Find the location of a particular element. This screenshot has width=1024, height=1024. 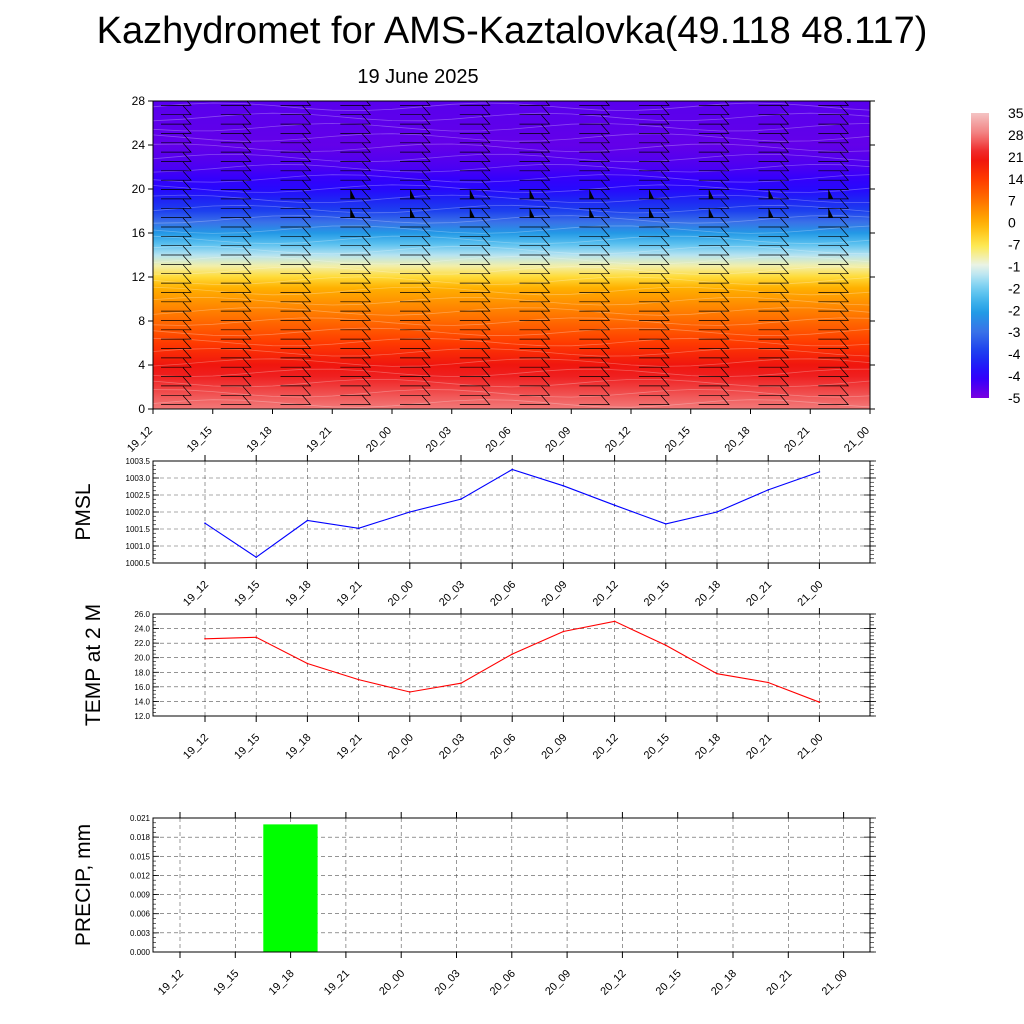

y-tick-label: 1002.5 is located at coordinates (138, 495).